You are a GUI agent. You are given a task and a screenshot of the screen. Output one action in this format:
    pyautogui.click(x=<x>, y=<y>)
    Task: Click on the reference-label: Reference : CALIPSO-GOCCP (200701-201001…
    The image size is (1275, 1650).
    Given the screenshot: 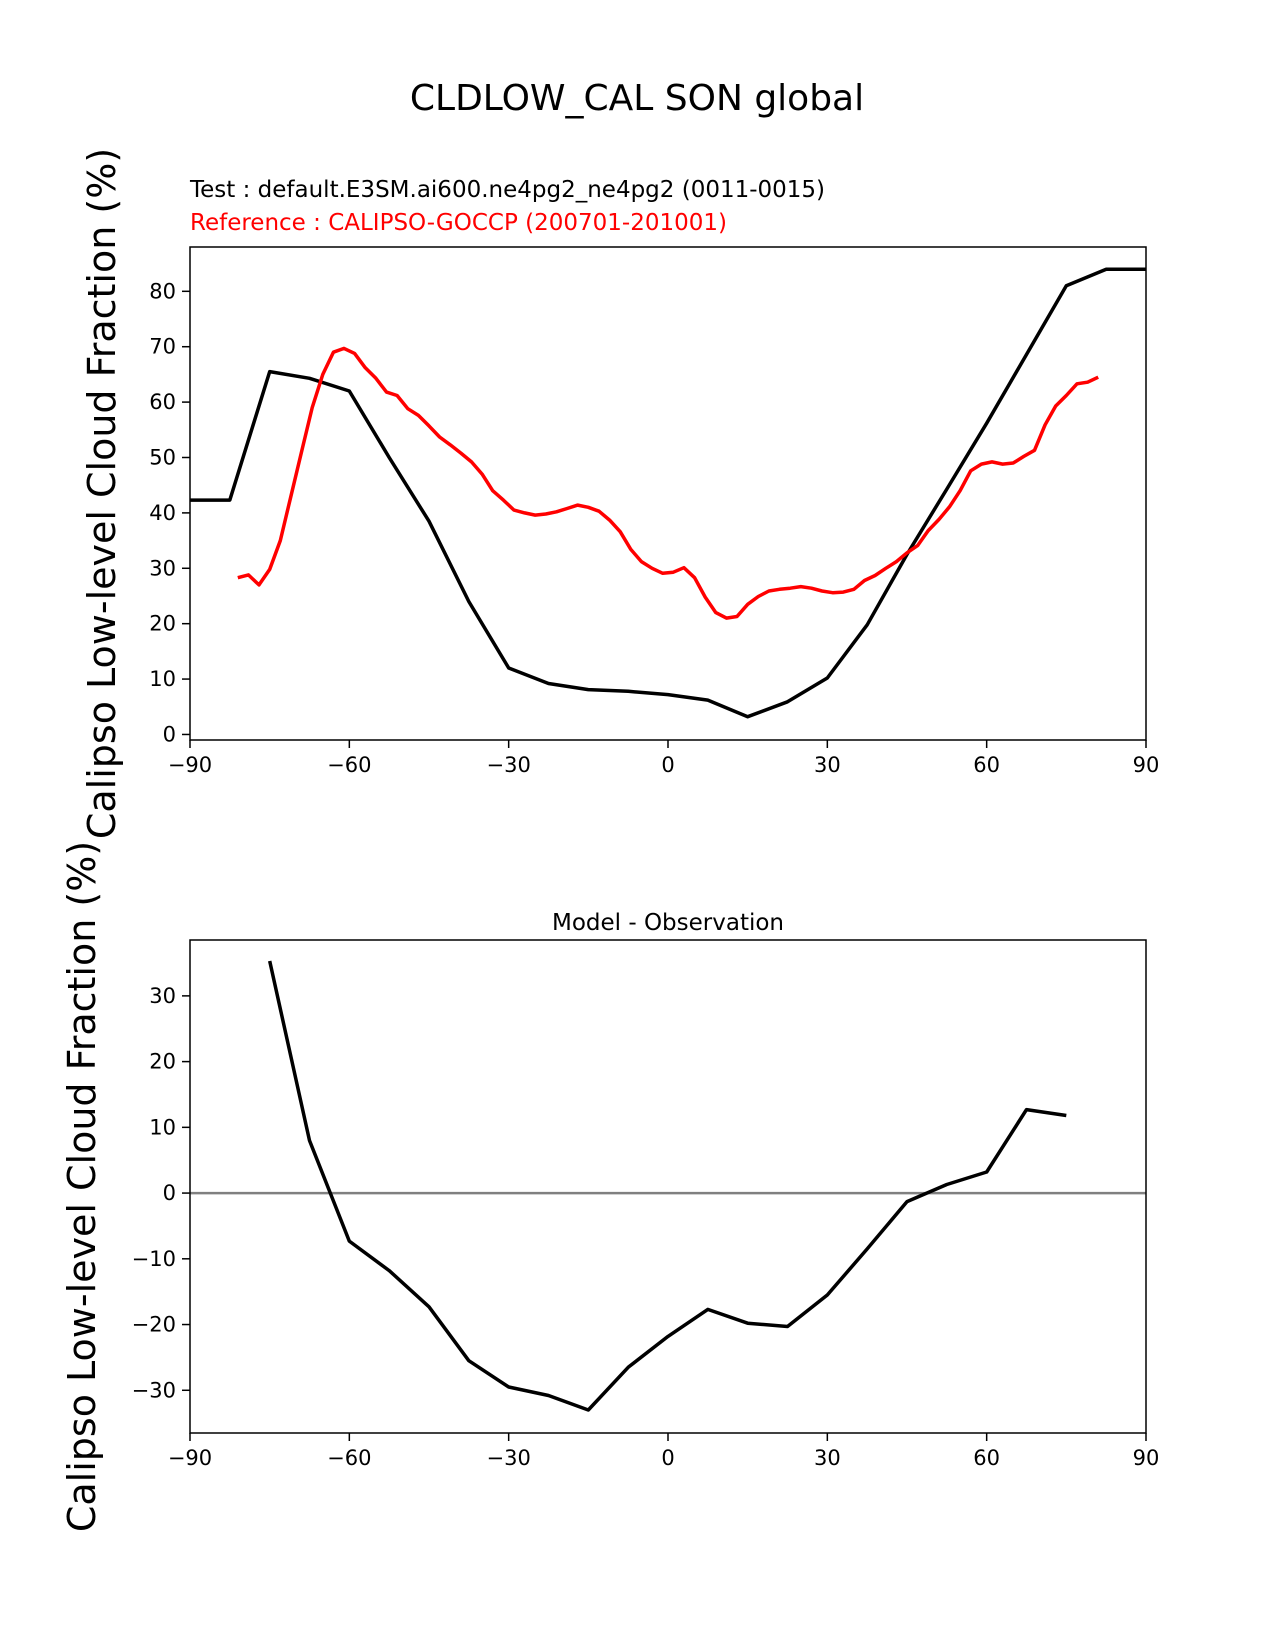 What is the action you would take?
    pyautogui.click(x=458, y=223)
    